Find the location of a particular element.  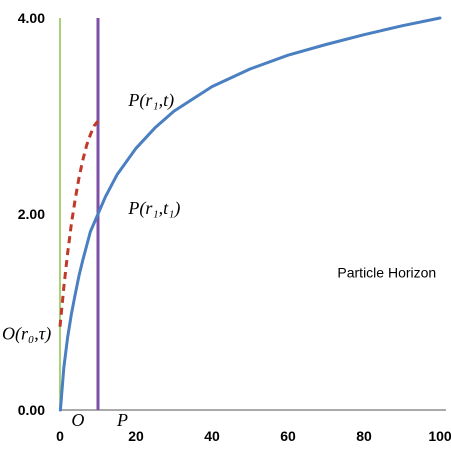

y-tick-label: 0.00 is located at coordinates (31, 410).